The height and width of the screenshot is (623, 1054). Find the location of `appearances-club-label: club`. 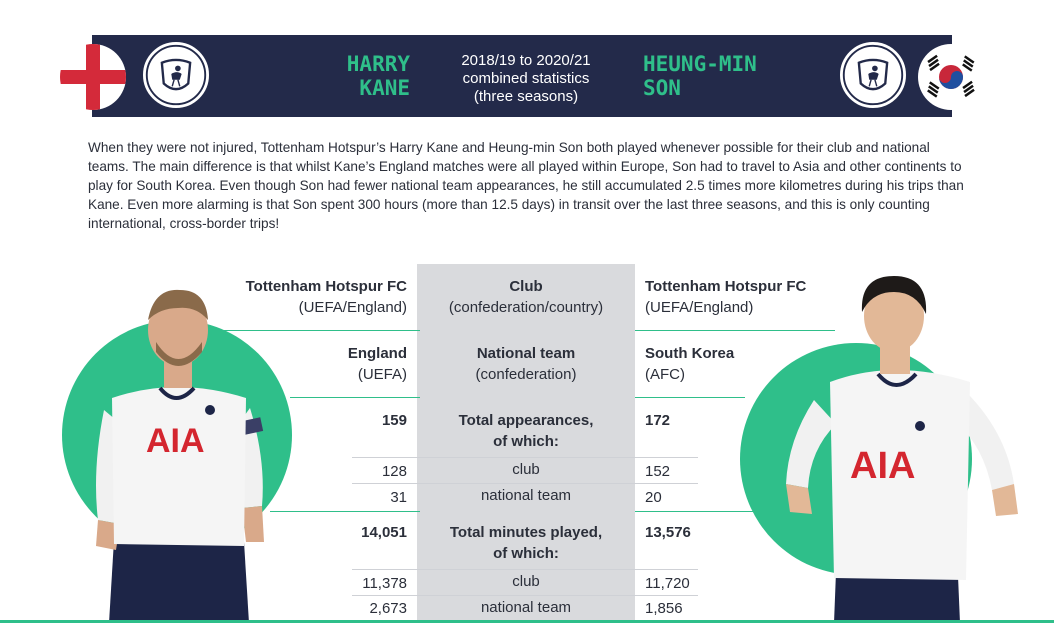

appearances-club-label: club is located at coordinates (526, 469).